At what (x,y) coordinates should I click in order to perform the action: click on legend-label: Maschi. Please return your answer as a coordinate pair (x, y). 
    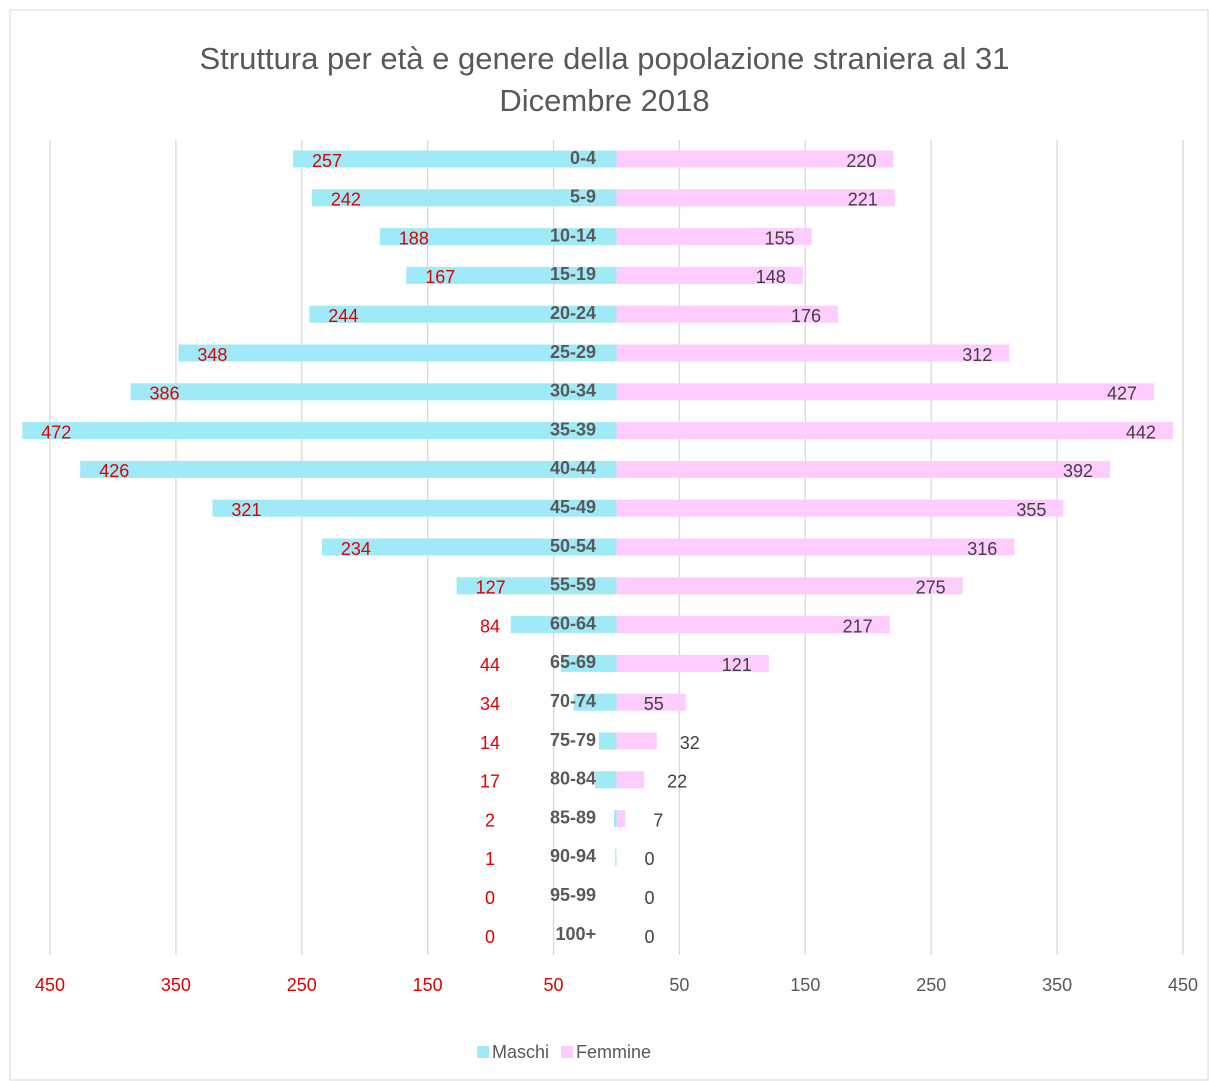
    Looking at the image, I should click on (520, 1052).